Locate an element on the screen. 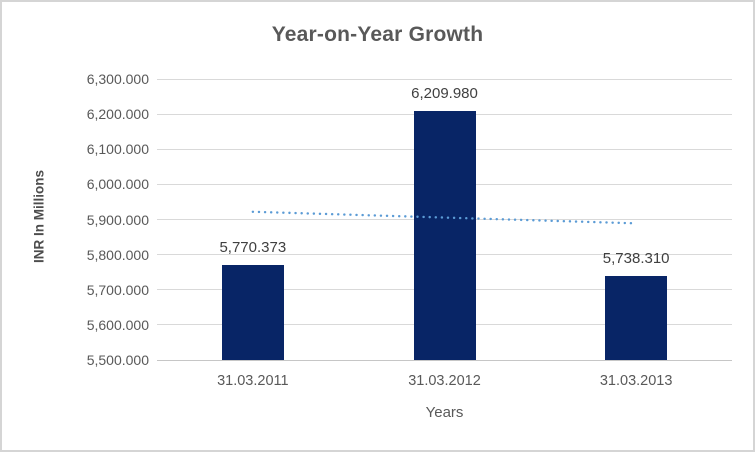  x-tick-label: 31.03.2013 is located at coordinates (636, 381).